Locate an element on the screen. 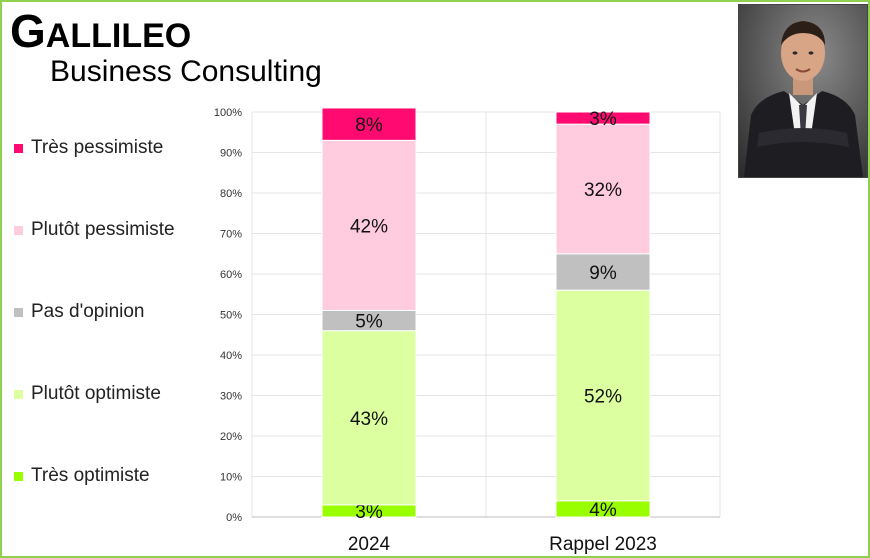 The height and width of the screenshot is (558, 870). legend-item-pas-d-opinion: Pas d'opinion is located at coordinates (79, 312).